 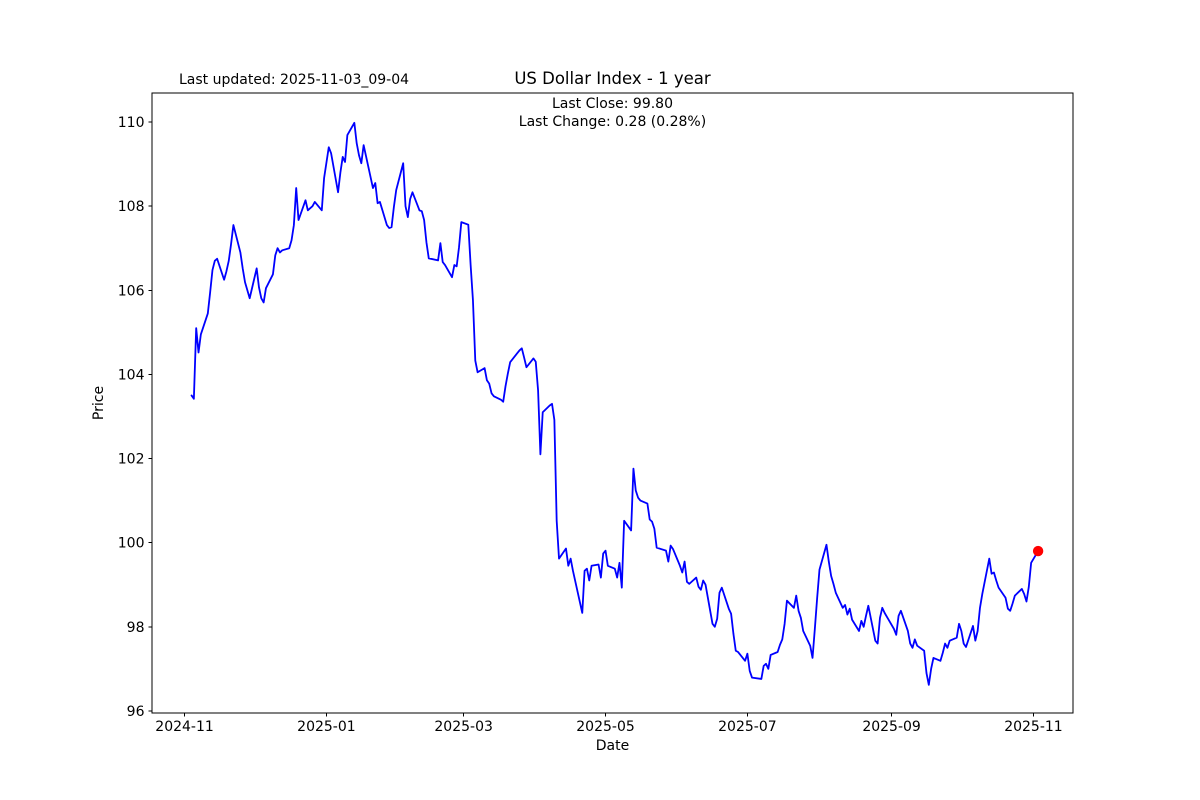 What do you see at coordinates (612, 78) in the screenshot?
I see `chart-title: US Dollar Index - 1 year` at bounding box center [612, 78].